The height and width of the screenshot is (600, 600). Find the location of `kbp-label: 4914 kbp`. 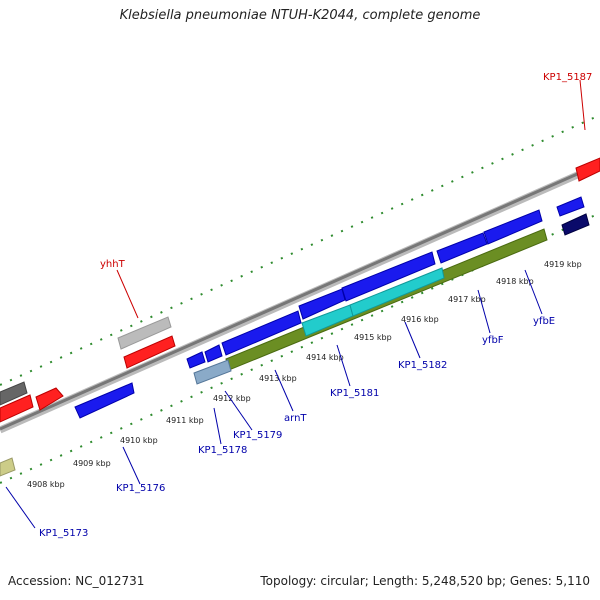

kbp-label: 4914 kbp is located at coordinates (325, 357).